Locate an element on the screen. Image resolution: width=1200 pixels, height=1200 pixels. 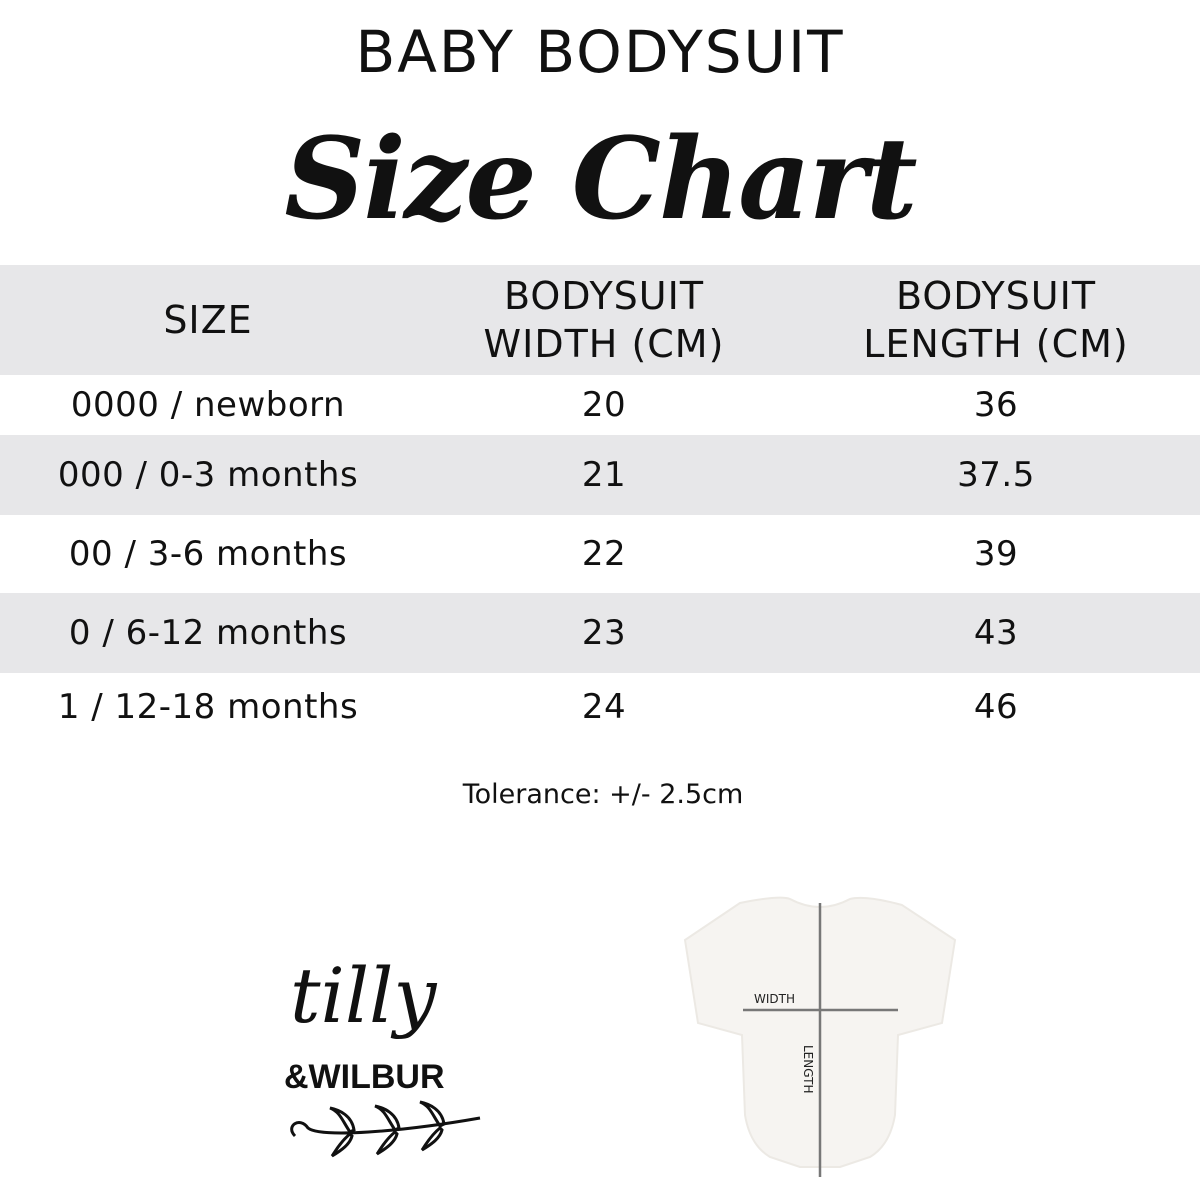
logo-tilly: tilly is located at coordinates (363, 995).